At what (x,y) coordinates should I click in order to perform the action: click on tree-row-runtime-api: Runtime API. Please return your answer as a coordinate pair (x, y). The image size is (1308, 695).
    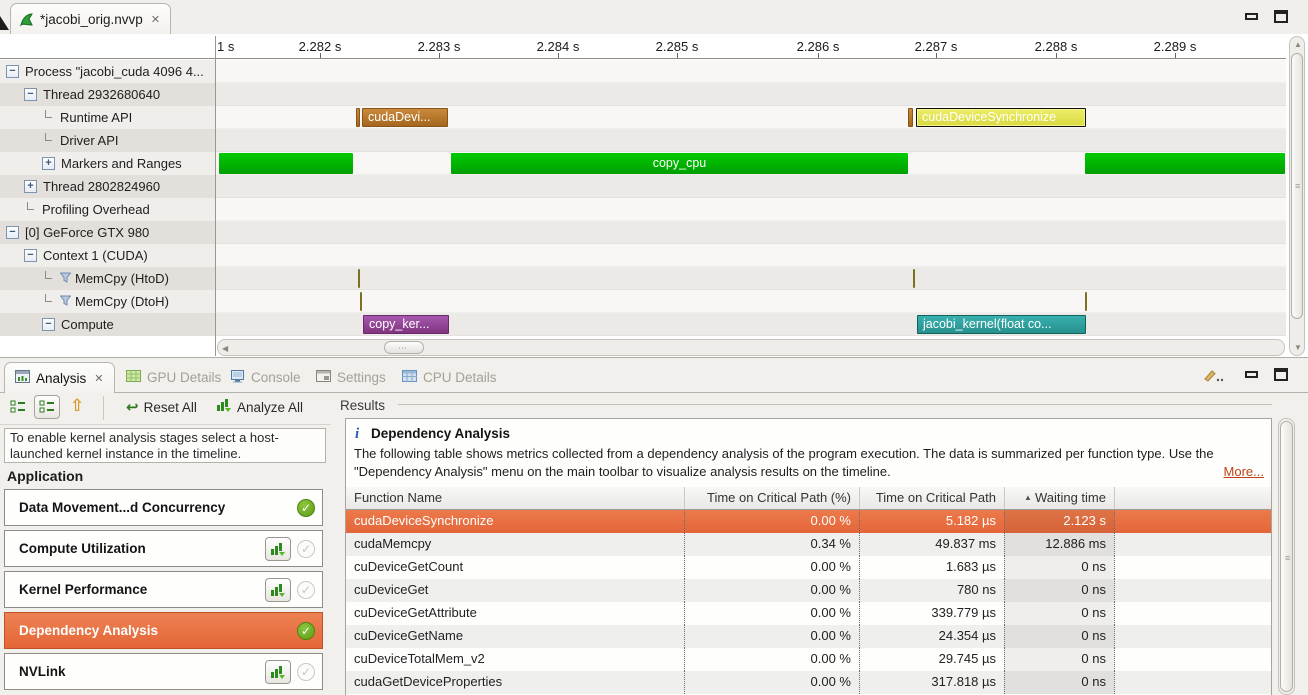
    Looking at the image, I should click on (107, 117).